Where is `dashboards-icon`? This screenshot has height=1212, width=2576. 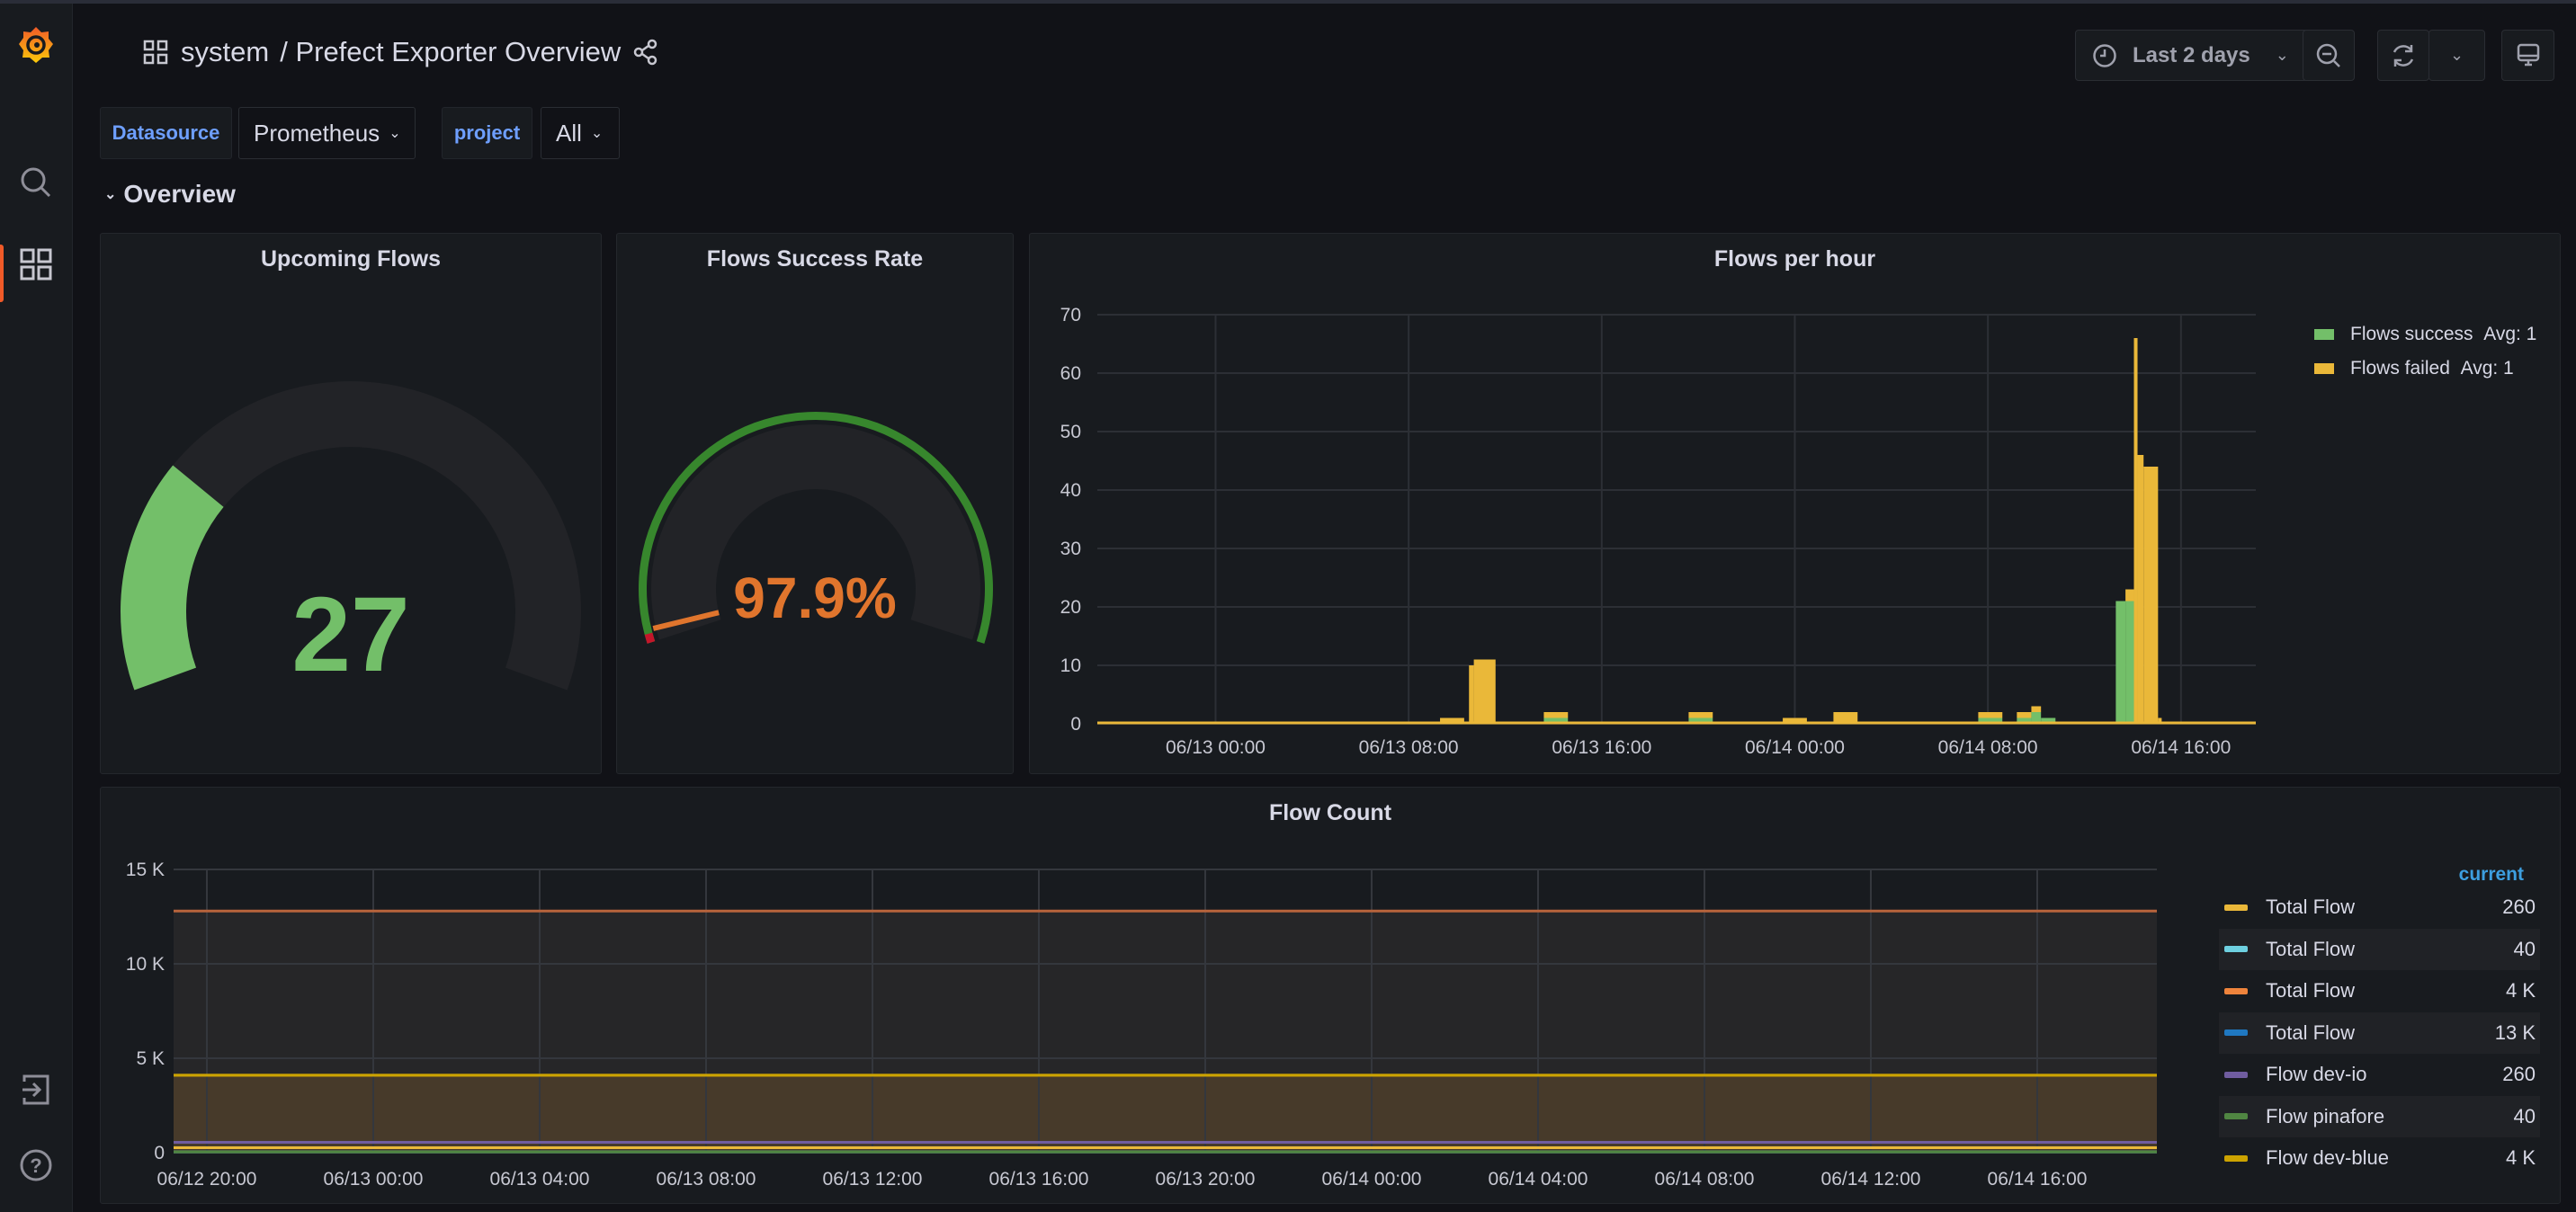 dashboards-icon is located at coordinates (36, 264).